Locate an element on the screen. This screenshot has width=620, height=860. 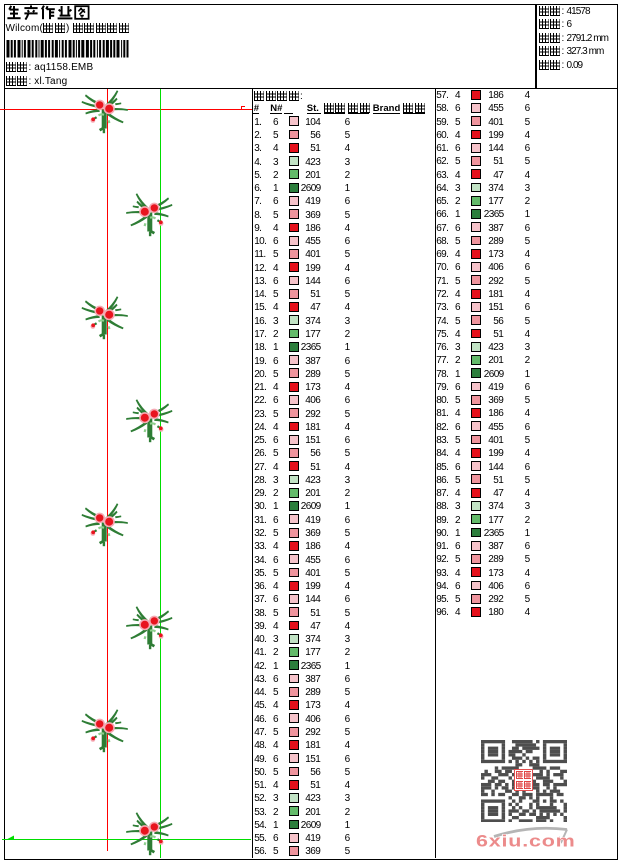
svg-text: 6xiu.com is located at coordinates (526, 842).